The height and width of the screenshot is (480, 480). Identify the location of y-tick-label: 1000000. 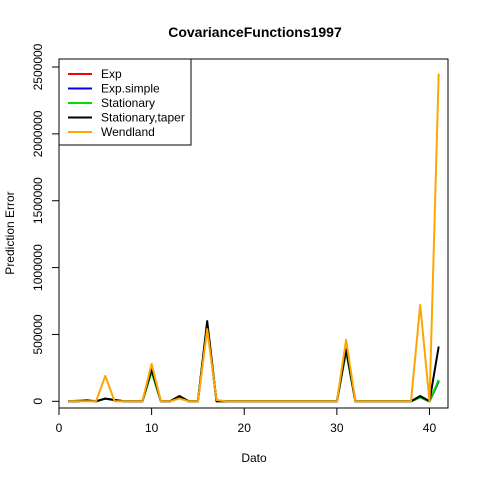
(38, 267).